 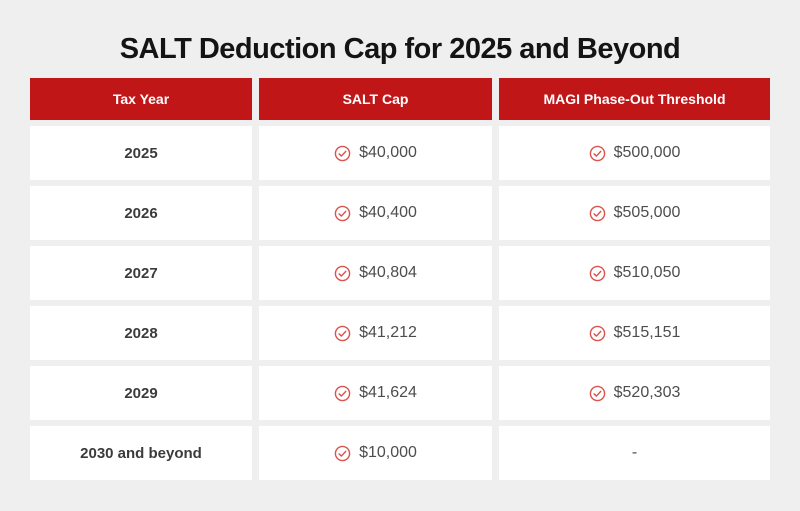 I want to click on magi-threshold-value: -, so click(x=634, y=452).